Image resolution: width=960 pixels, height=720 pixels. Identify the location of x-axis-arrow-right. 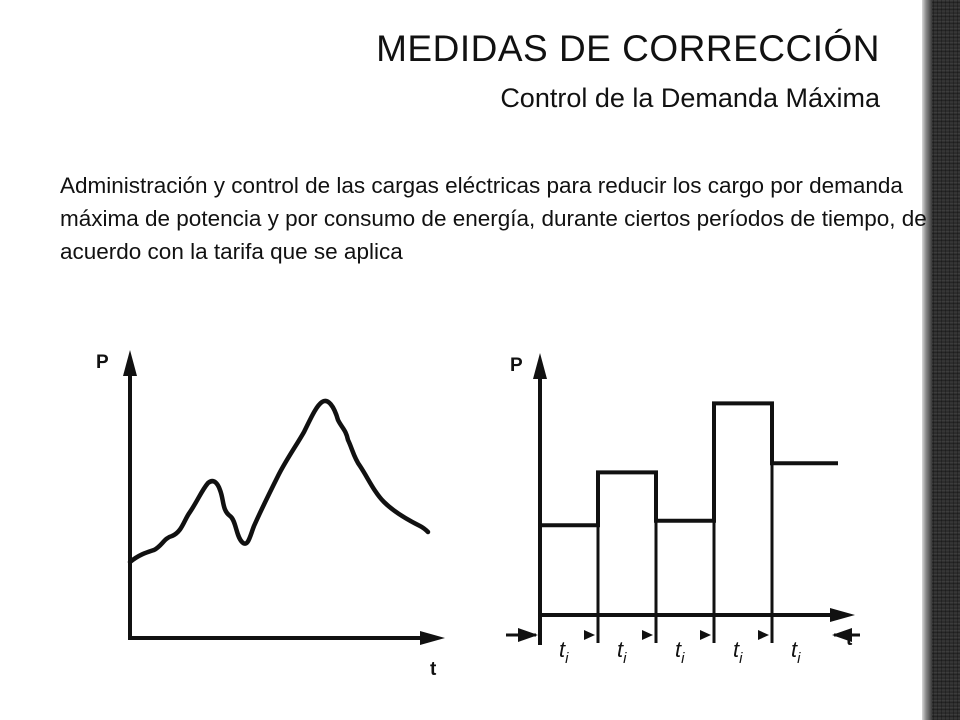
(842, 615).